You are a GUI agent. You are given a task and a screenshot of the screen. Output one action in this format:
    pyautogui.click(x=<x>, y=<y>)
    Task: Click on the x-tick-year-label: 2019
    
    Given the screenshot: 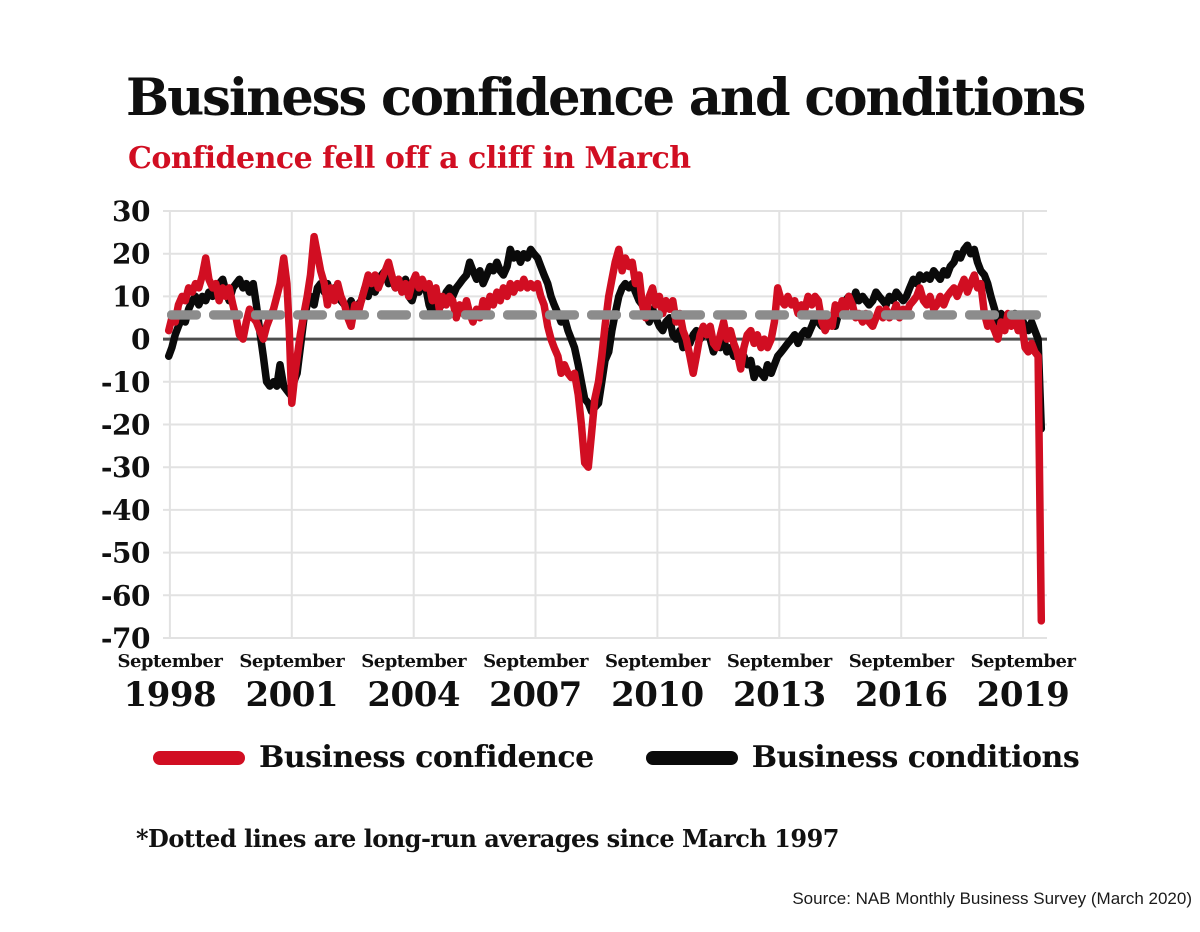 What is the action you would take?
    pyautogui.click(x=1023, y=695)
    